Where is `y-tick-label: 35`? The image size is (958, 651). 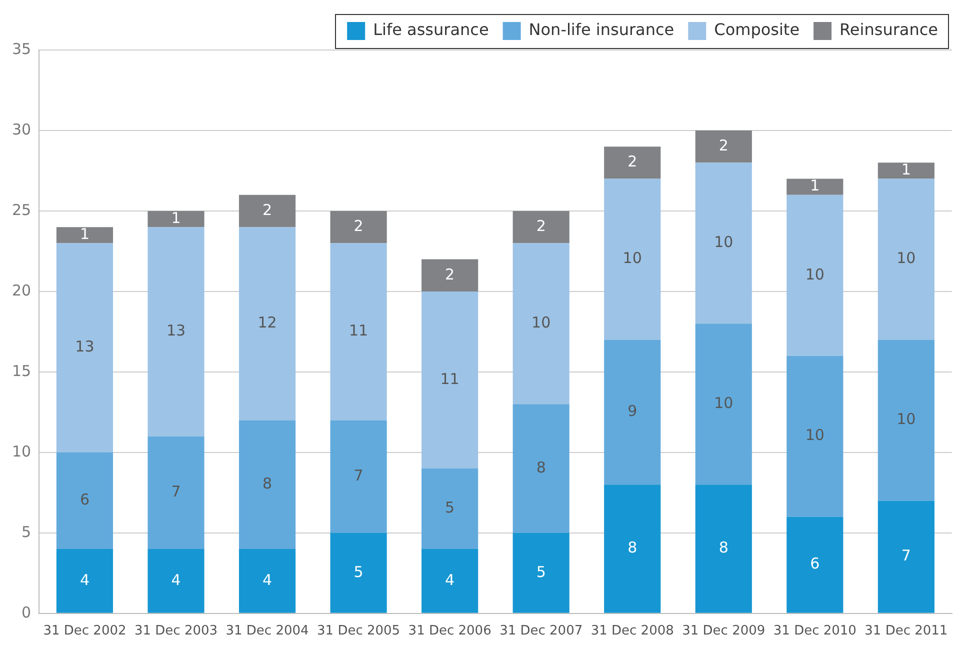
y-tick-label: 35 is located at coordinates (22, 49).